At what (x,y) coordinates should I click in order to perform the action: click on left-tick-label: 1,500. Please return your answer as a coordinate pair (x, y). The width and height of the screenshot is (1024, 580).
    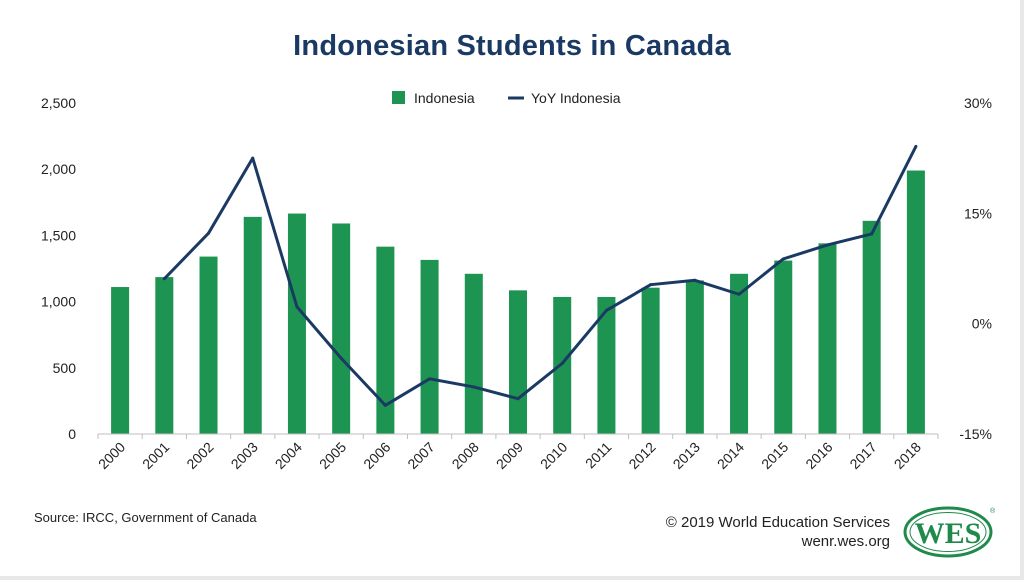
    Looking at the image, I should click on (58, 235).